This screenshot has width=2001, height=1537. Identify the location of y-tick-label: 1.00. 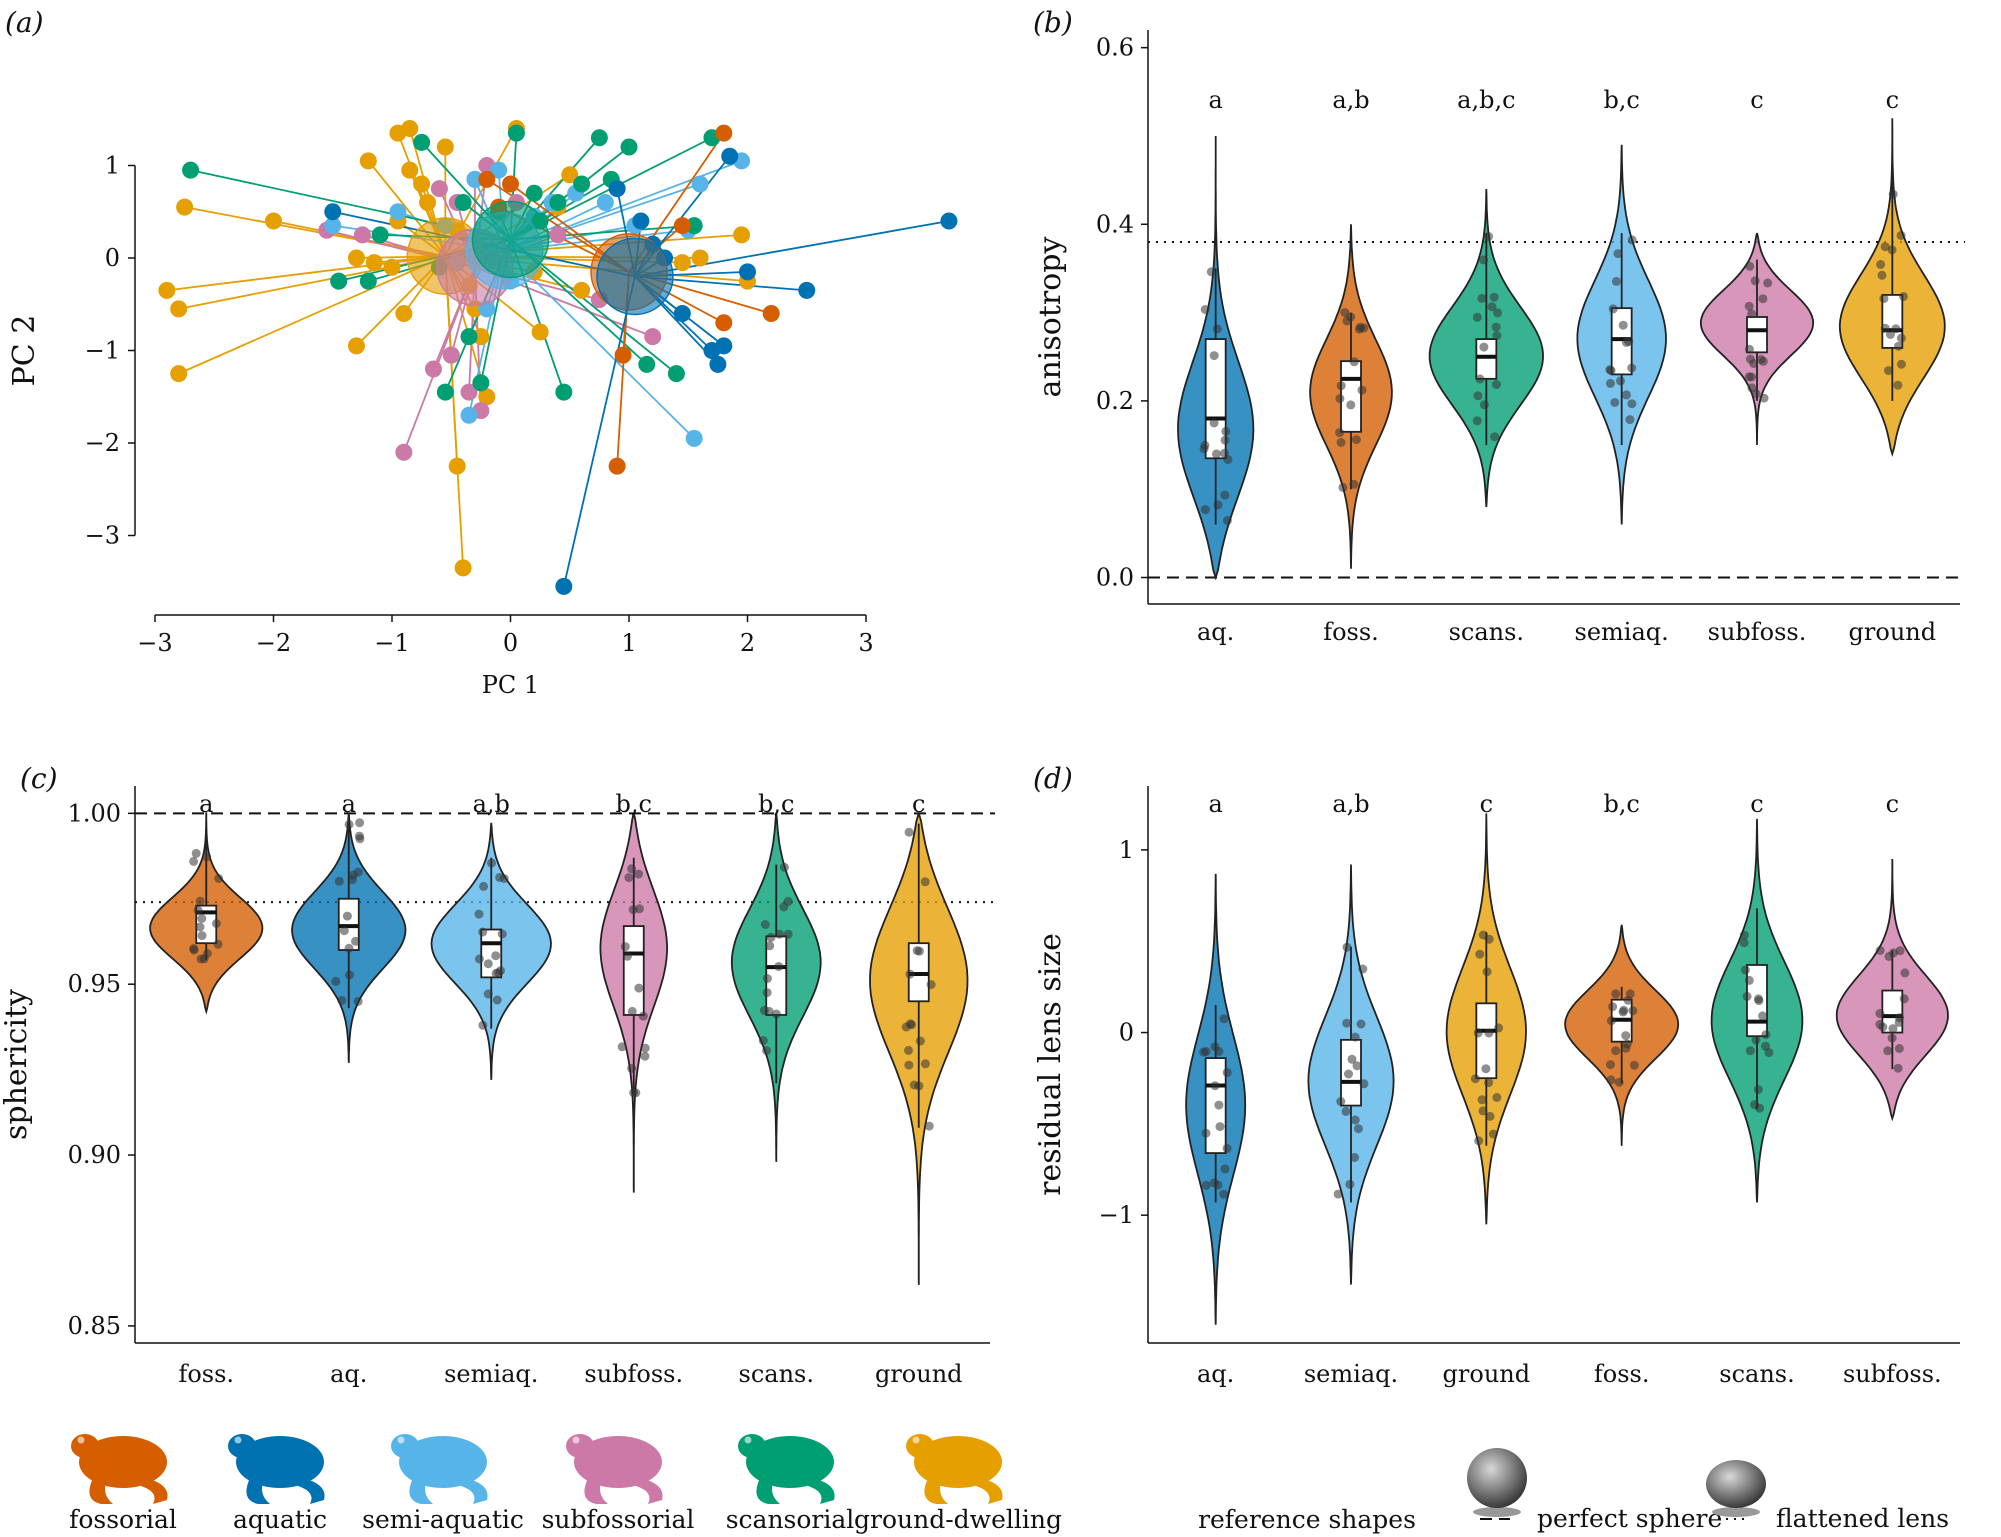
(94, 813).